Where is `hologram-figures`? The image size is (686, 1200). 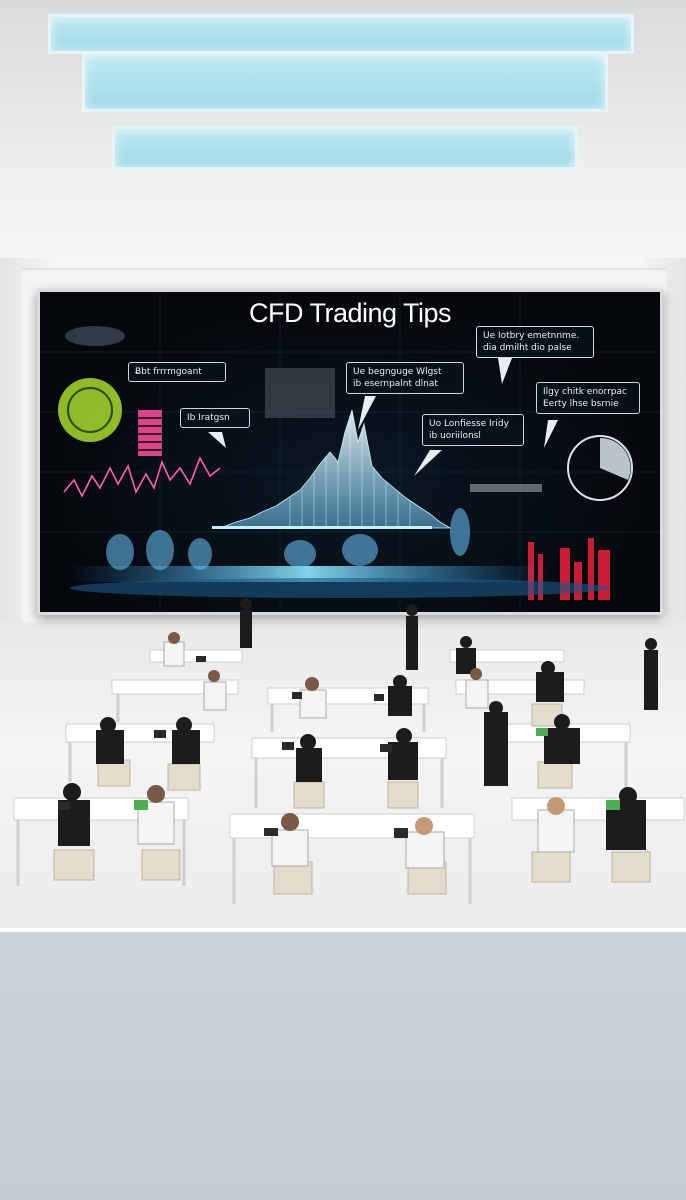 hologram-figures is located at coordinates (288, 539).